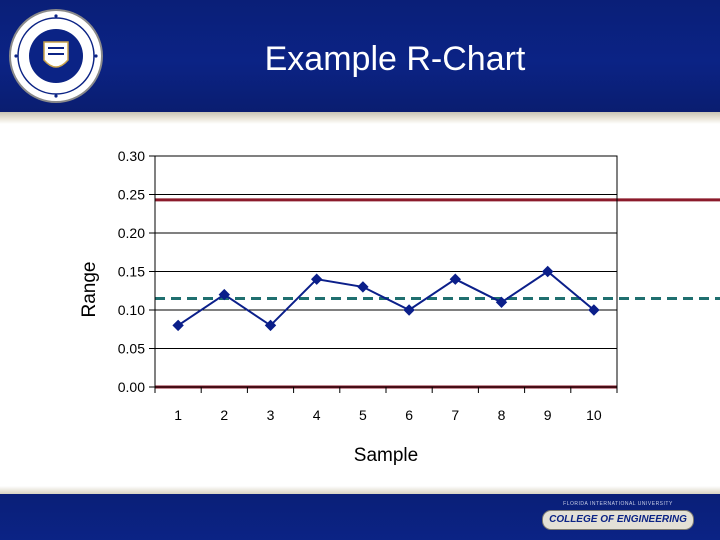 This screenshot has height=540, width=720. Describe the element at coordinates (548, 415) in the screenshot. I see `x-tick-label: 9` at that location.